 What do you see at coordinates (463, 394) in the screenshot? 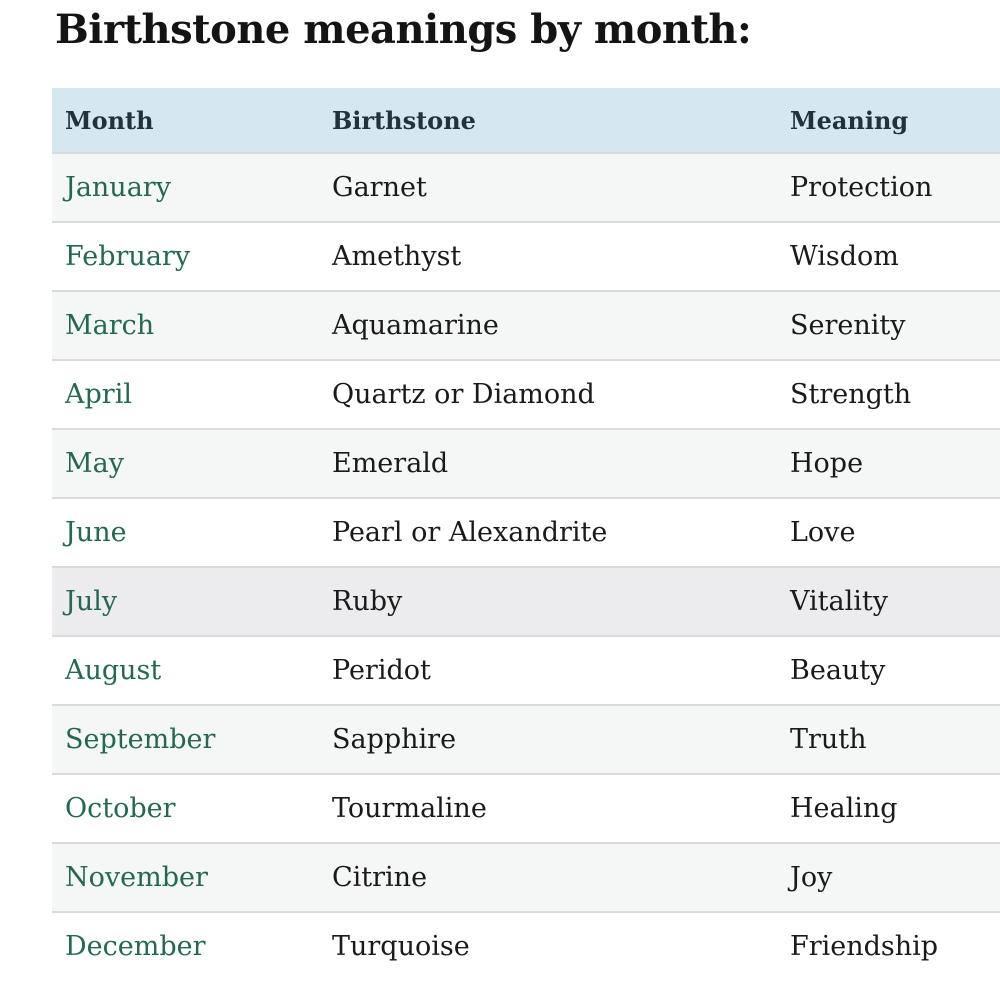
I see `birthstone-cell: Quartz or Diamond` at bounding box center [463, 394].